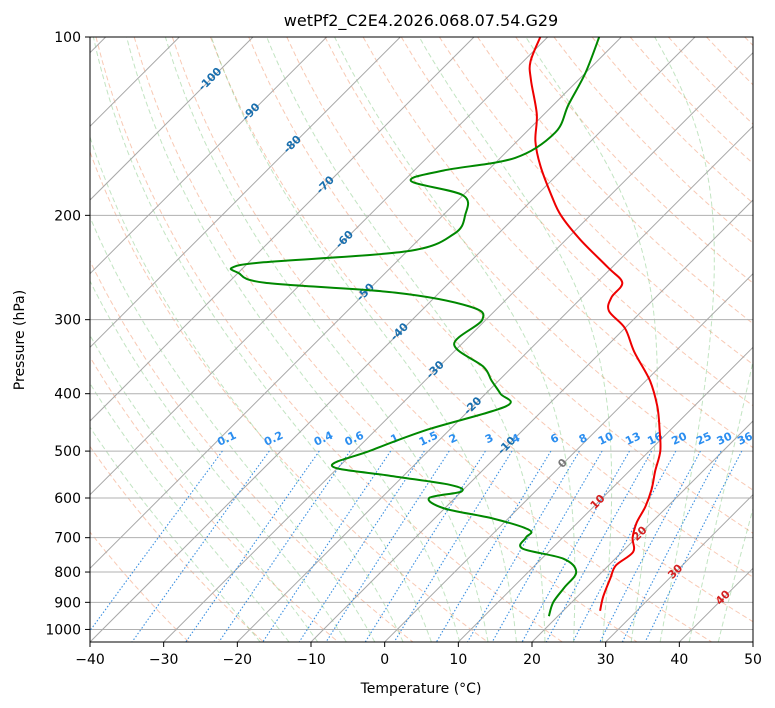 The image size is (775, 708). Describe the element at coordinates (595, 324) in the screenshot. I see `profile-line` at that location.